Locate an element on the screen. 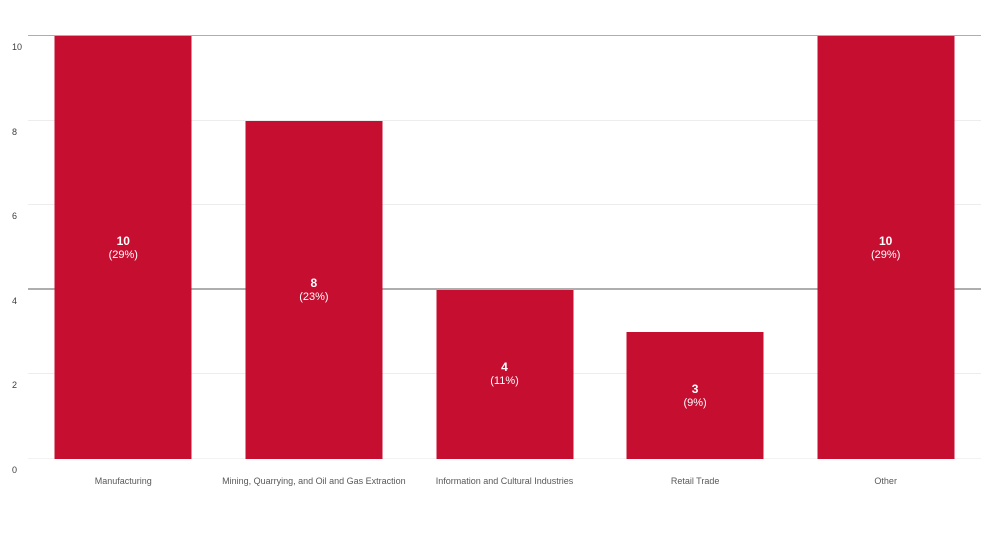  bar: 3 (9%) is located at coordinates (695, 395).